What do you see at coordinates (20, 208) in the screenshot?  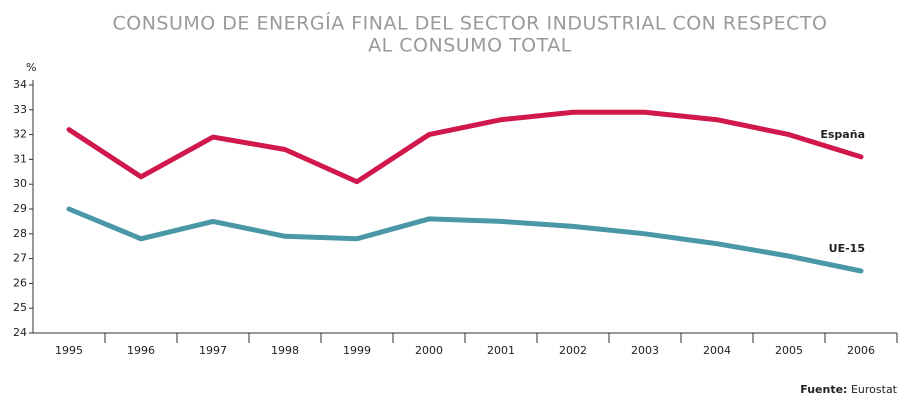 I see `y-tick-label: 29` at bounding box center [20, 208].